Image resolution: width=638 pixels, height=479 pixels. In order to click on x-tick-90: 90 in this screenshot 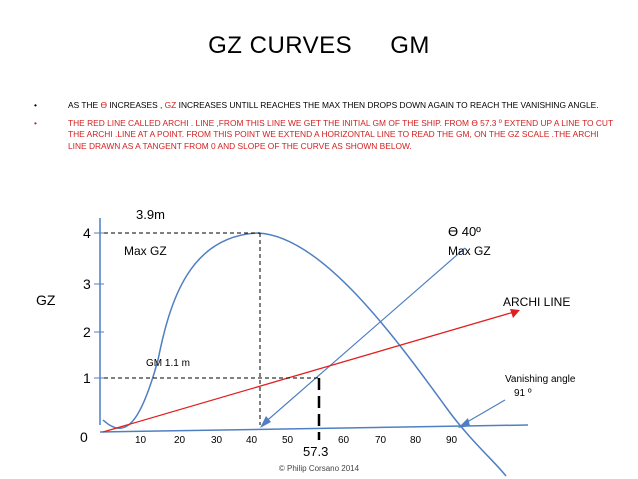, I will do `click(452, 440)`.